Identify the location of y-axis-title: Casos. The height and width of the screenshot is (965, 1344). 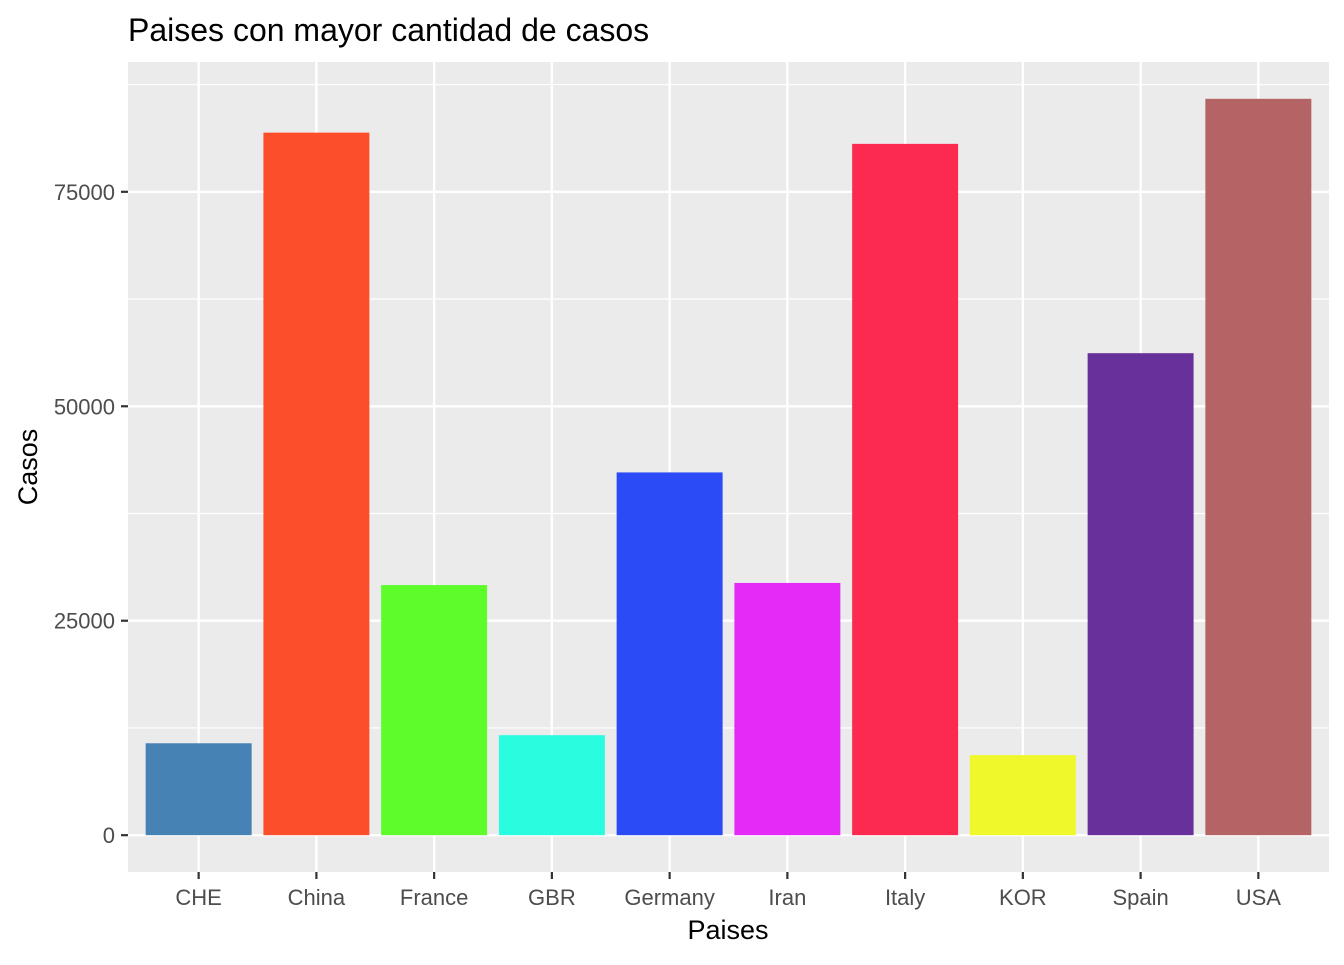
(28, 467).